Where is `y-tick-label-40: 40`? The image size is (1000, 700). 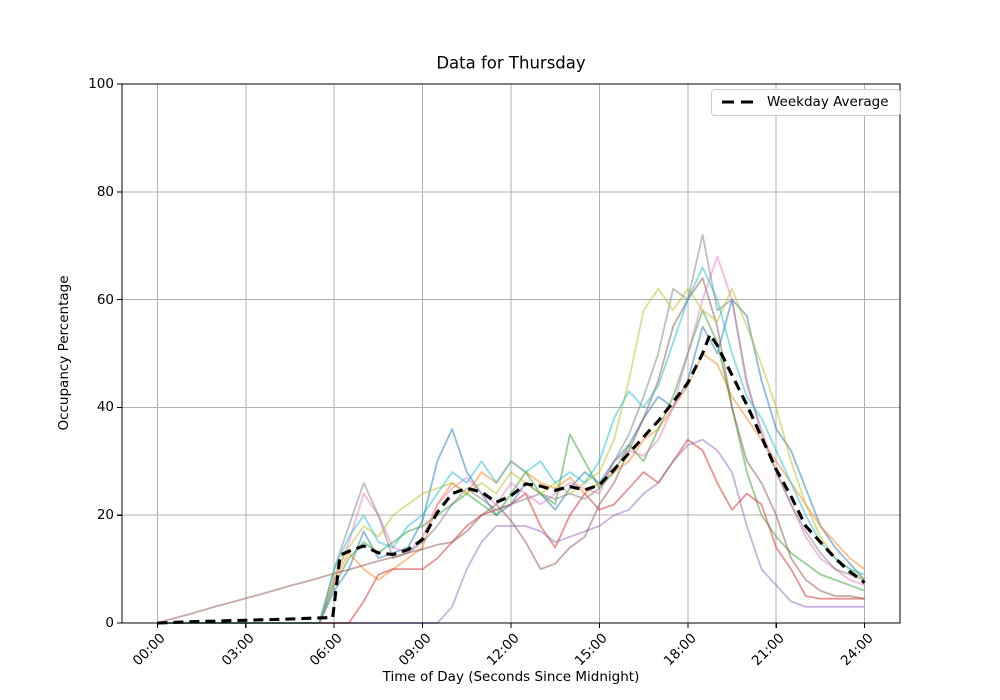 y-tick-label-40: 40 is located at coordinates (105, 407).